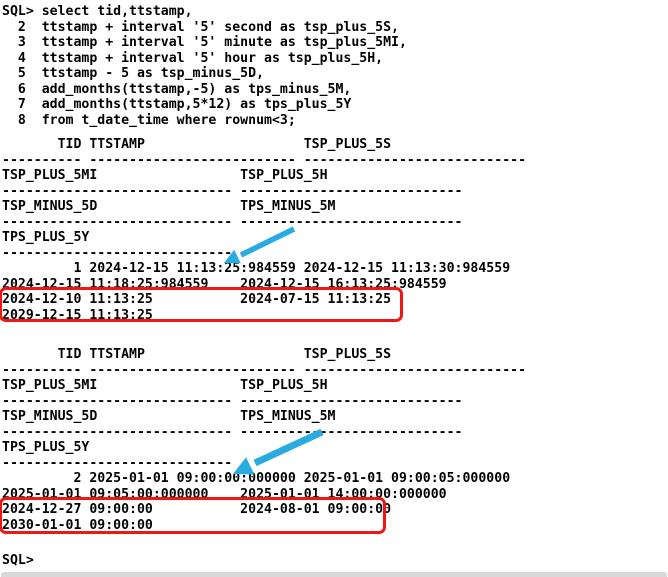 The image size is (668, 577). What do you see at coordinates (18, 560) in the screenshot?
I see `command-prompt: SQL>` at bounding box center [18, 560].